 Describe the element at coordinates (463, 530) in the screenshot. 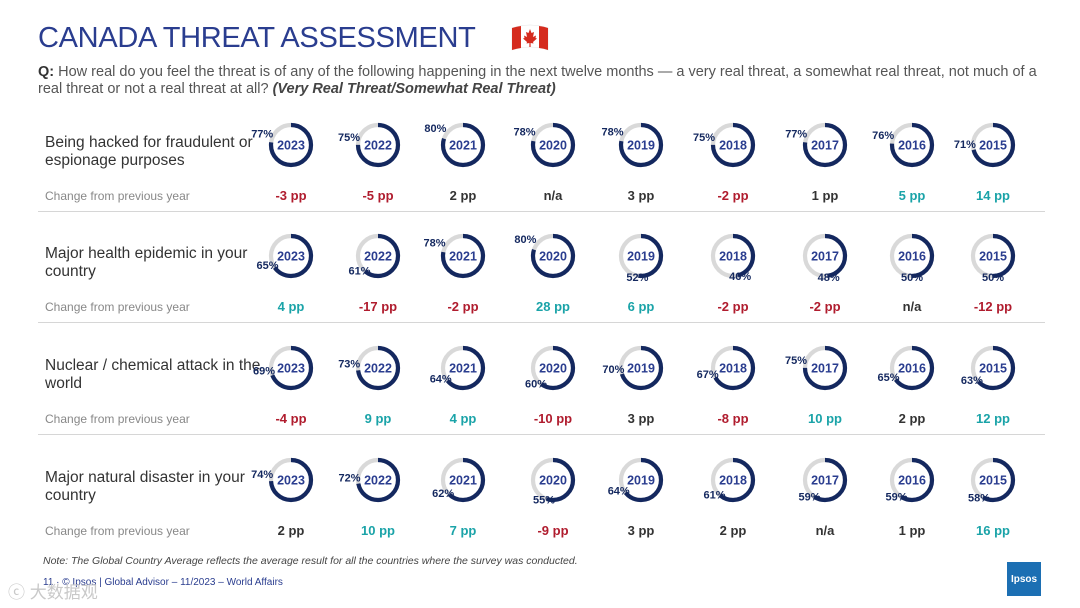

I see `change-value: 7 pp` at that location.